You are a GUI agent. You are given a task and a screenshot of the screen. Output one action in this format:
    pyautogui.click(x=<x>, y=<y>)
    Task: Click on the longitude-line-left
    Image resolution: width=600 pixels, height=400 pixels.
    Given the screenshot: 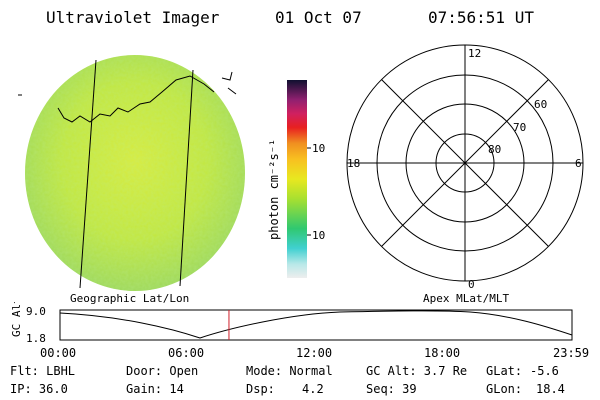 What is the action you would take?
    pyautogui.click(x=88, y=174)
    